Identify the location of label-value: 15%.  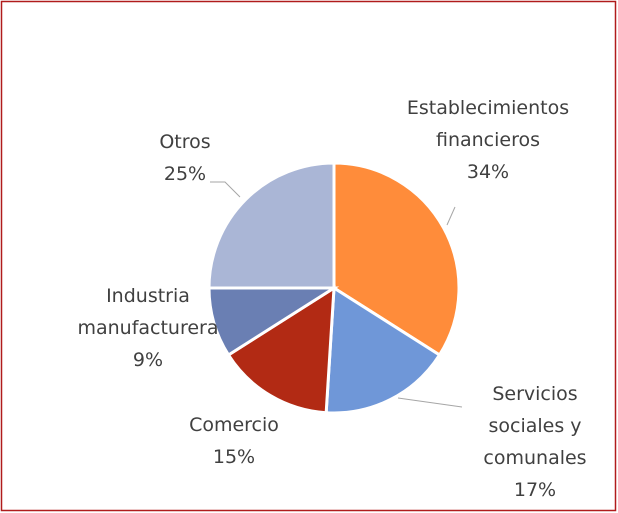
(234, 457).